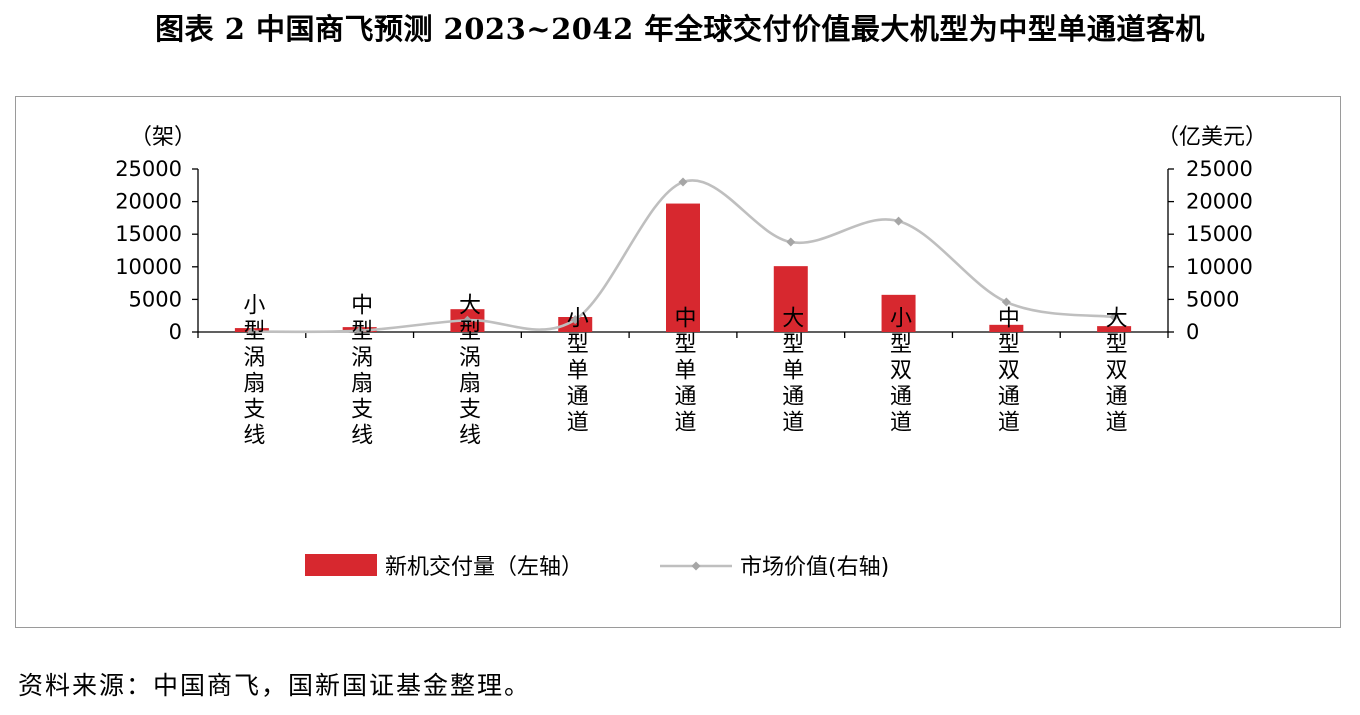 The height and width of the screenshot is (715, 1360). I want to click on y-tick-label-left: 15000, so click(148, 234).